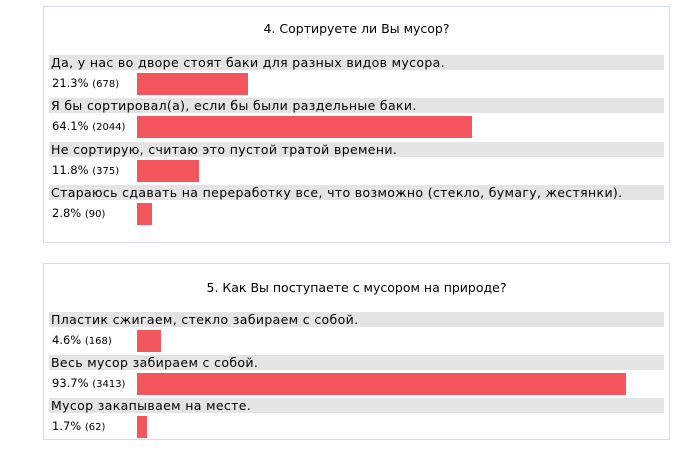 This screenshot has width=688, height=455. I want to click on poll-option: Мусор закапываем на месте. 1.7% (62), so click(356, 418).